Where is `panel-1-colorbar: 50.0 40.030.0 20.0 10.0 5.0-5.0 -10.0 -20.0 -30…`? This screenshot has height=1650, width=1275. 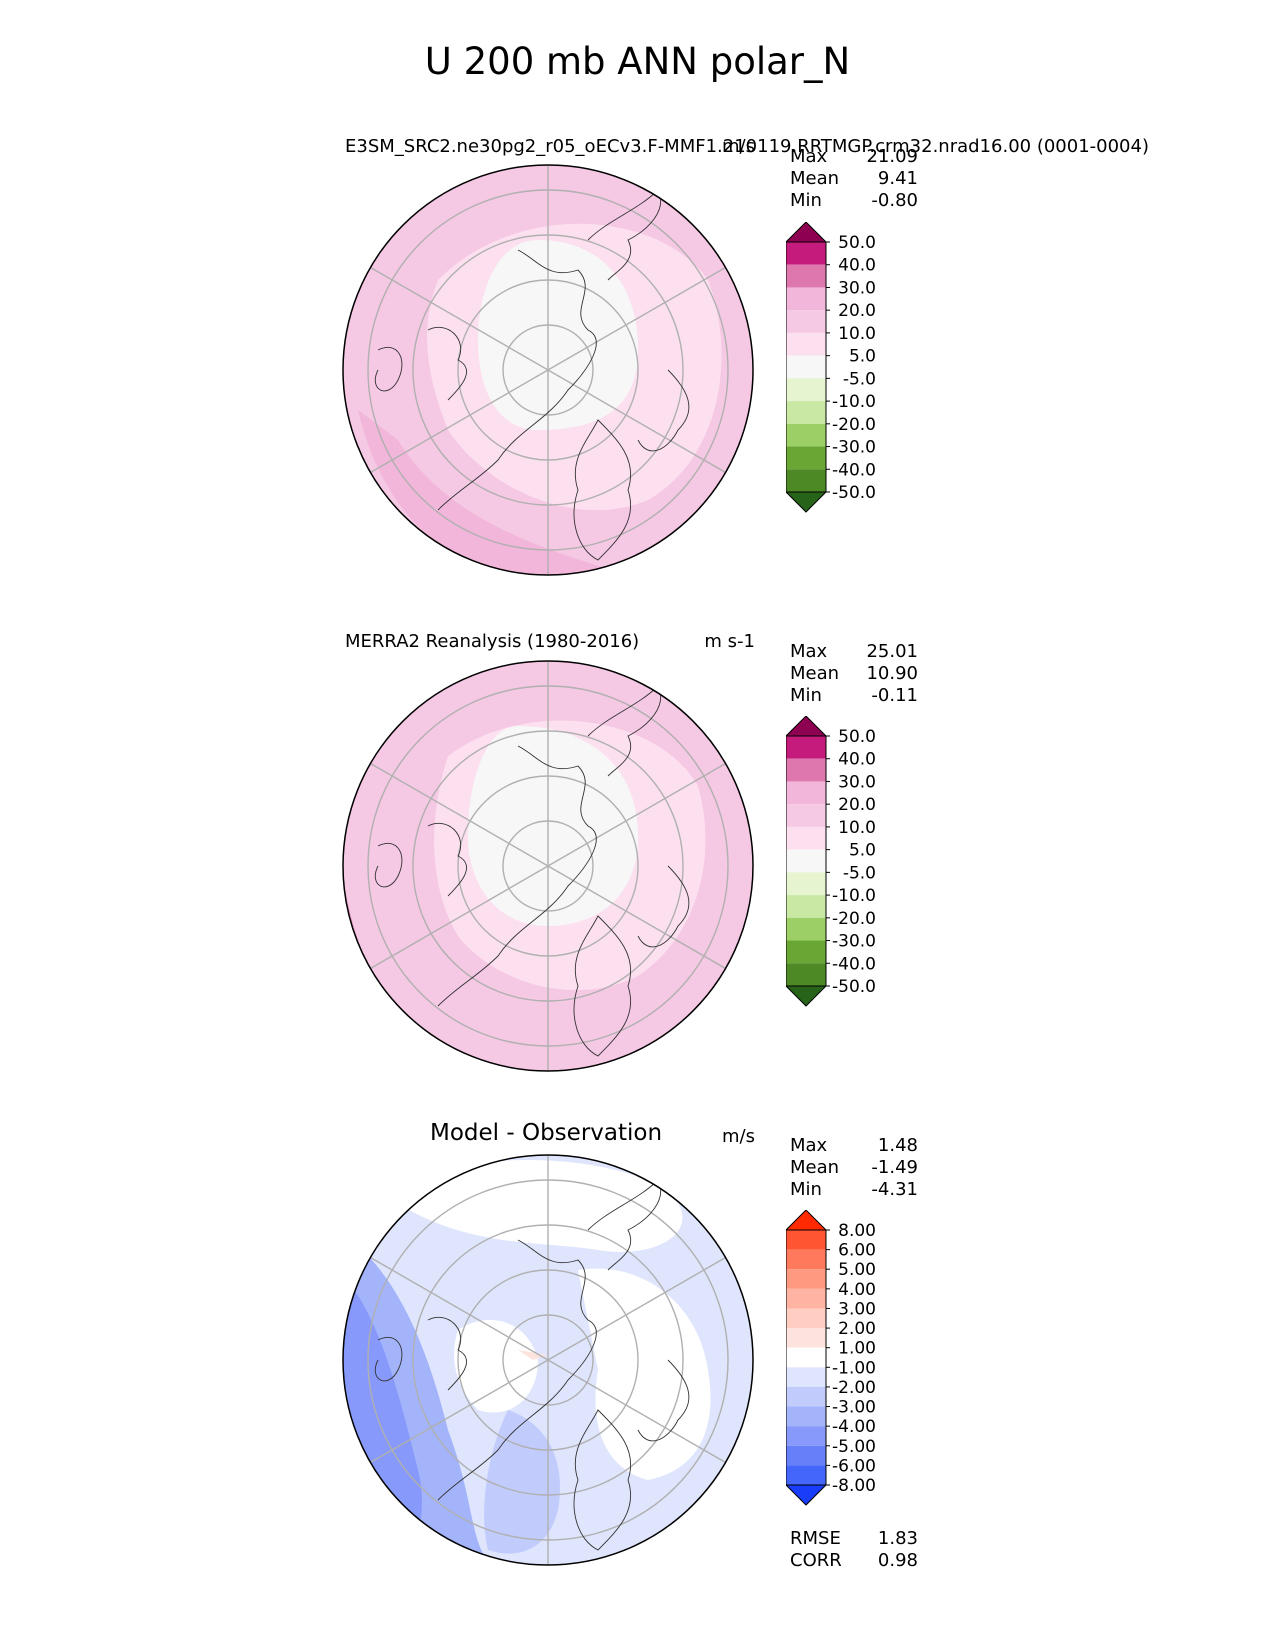 panel-1-colorbar: 50.0 40.030.0 20.0 10.0 5.0-5.0 -10.0 -20.0 -30… is located at coordinates (831, 367).